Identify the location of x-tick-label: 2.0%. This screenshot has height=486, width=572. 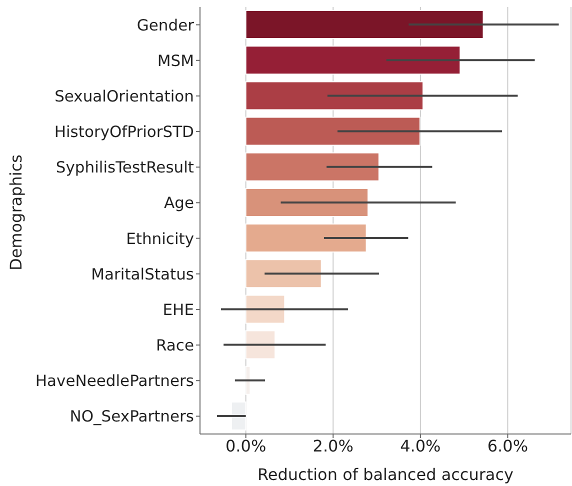
(333, 446).